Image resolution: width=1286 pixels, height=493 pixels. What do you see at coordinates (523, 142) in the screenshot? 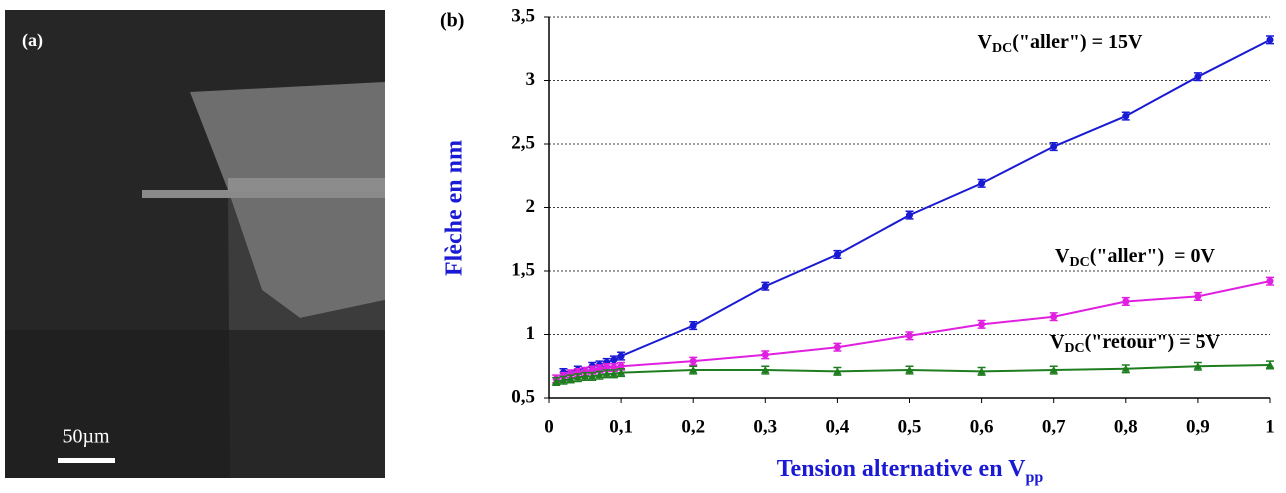
I see `y-tick-label: 2,5` at bounding box center [523, 142].